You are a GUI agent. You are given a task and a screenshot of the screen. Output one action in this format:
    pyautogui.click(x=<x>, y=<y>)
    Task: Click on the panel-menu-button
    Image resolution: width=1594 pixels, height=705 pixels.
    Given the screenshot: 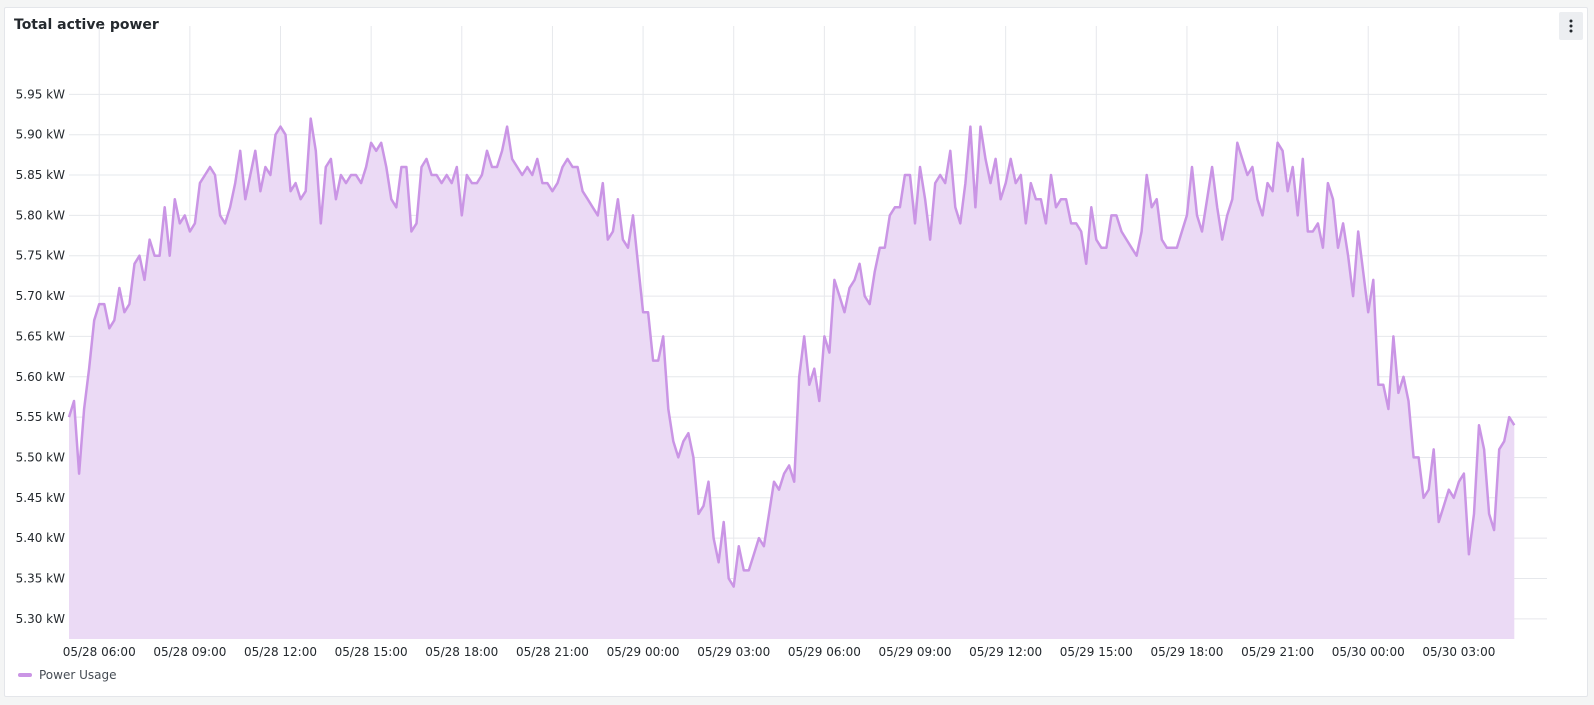 What is the action you would take?
    pyautogui.click(x=1571, y=26)
    